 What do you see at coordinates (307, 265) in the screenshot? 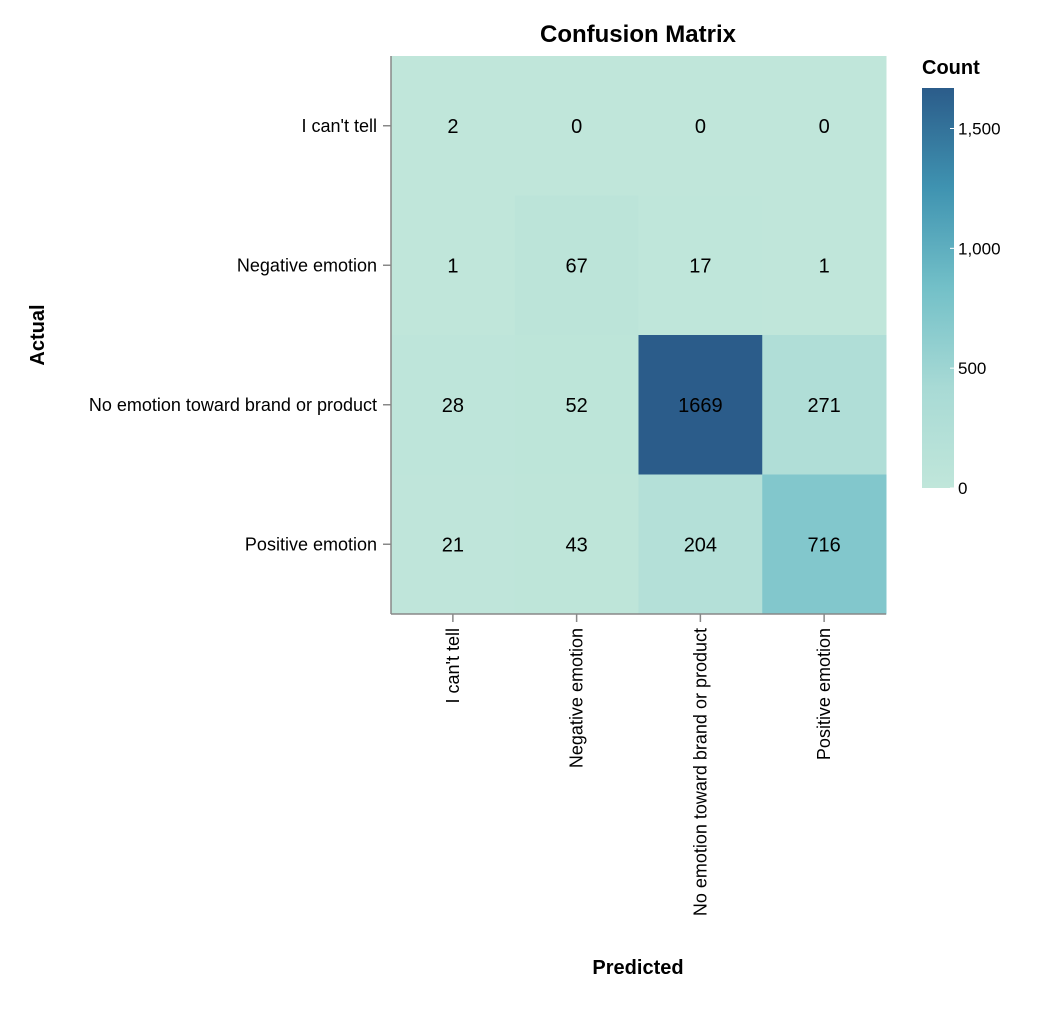
I see `y-tick-label: Negative emotion` at bounding box center [307, 265].